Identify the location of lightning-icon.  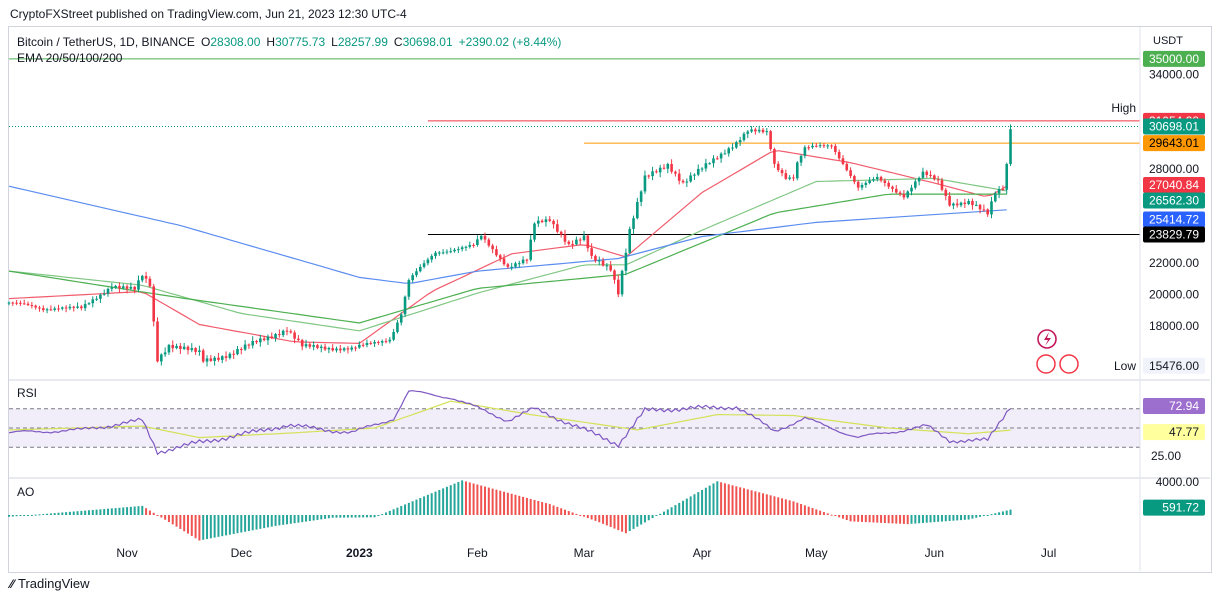
(1047, 339).